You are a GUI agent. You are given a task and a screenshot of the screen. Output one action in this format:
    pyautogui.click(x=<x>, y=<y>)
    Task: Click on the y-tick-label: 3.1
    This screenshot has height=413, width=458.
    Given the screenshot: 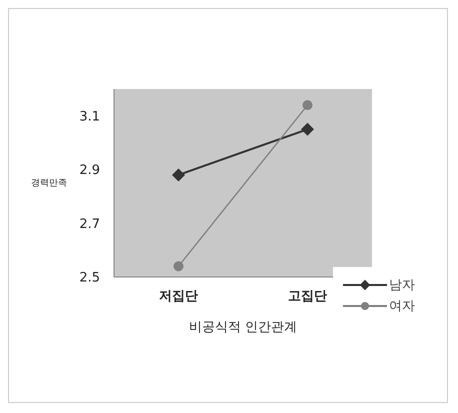 What is the action you would take?
    pyautogui.click(x=89, y=116)
    